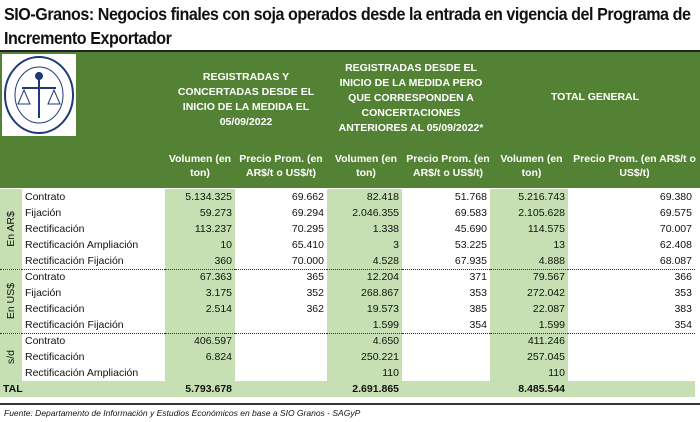  Describe the element at coordinates (529, 229) in the screenshot. I see `volume-cell: 114.575` at that location.